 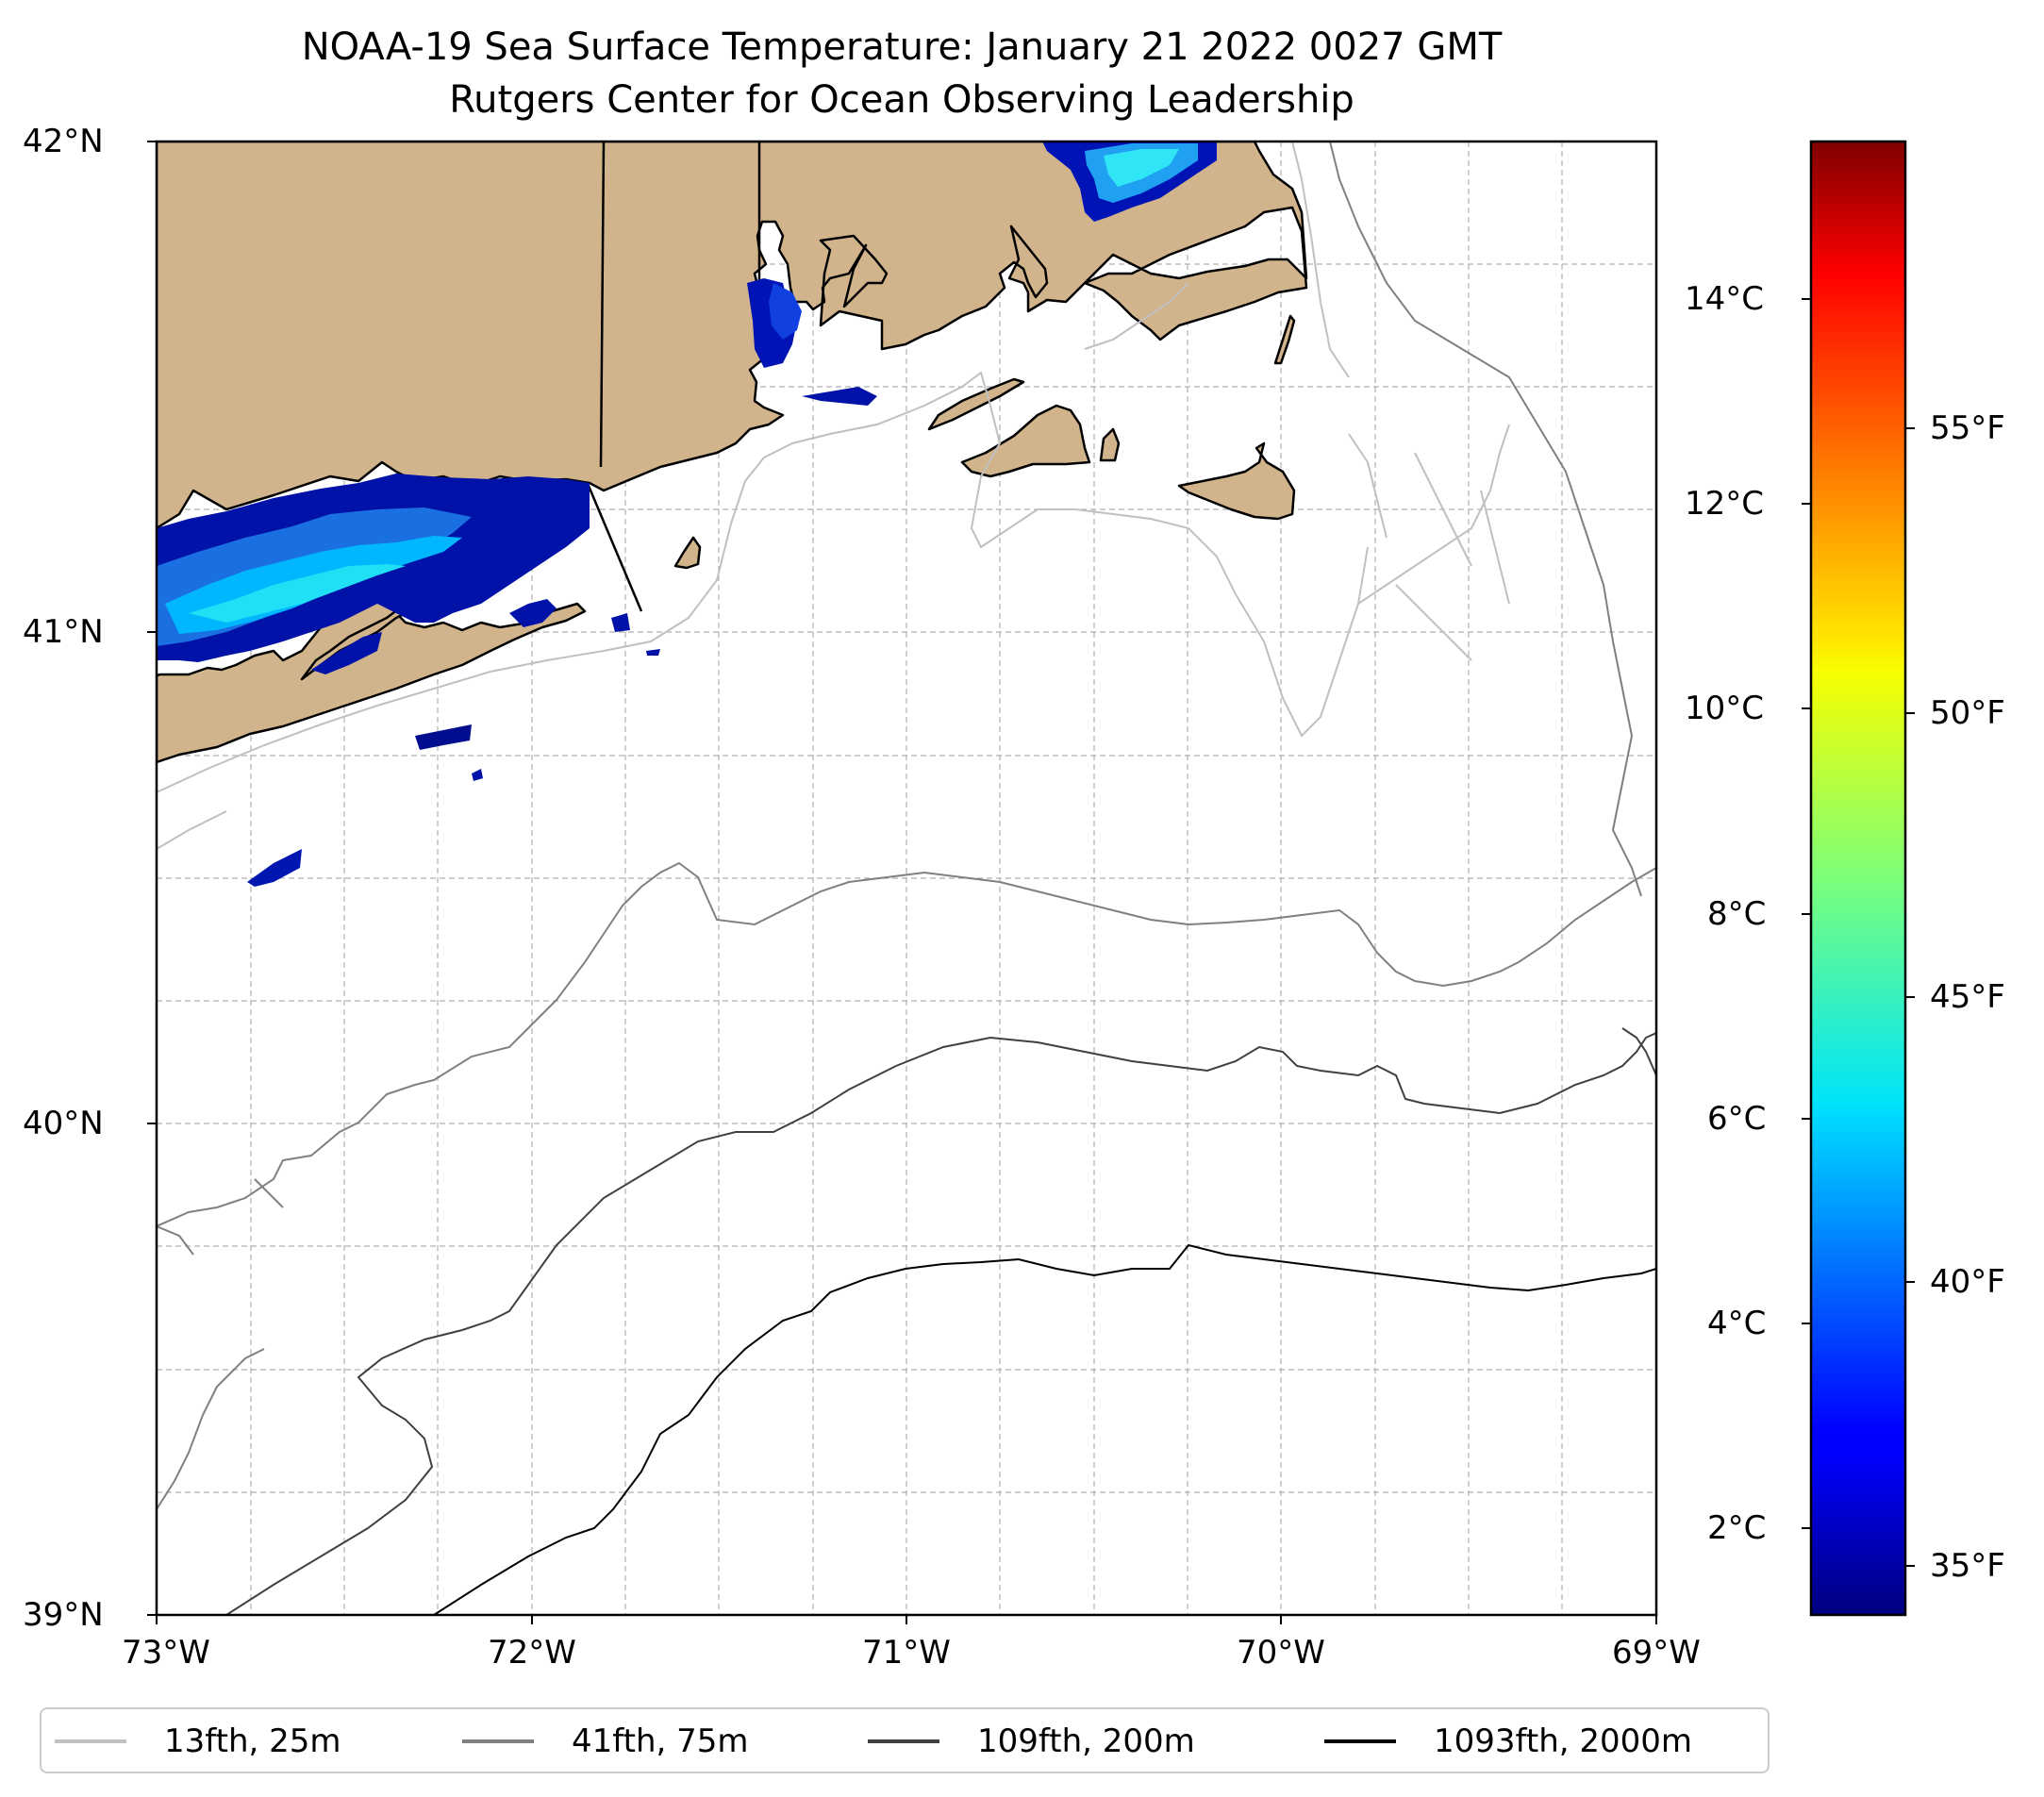 I want to click on colorbar-c-label: 14°C, so click(x=1725, y=299).